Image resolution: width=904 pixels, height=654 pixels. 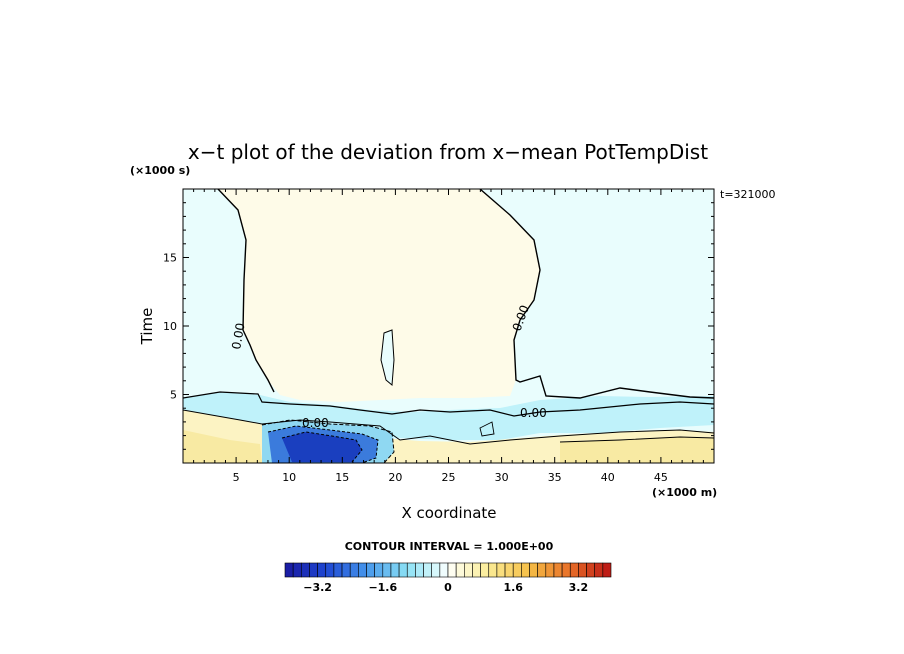 What do you see at coordinates (748, 194) in the screenshot?
I see `time-stamp: t=321000` at bounding box center [748, 194].